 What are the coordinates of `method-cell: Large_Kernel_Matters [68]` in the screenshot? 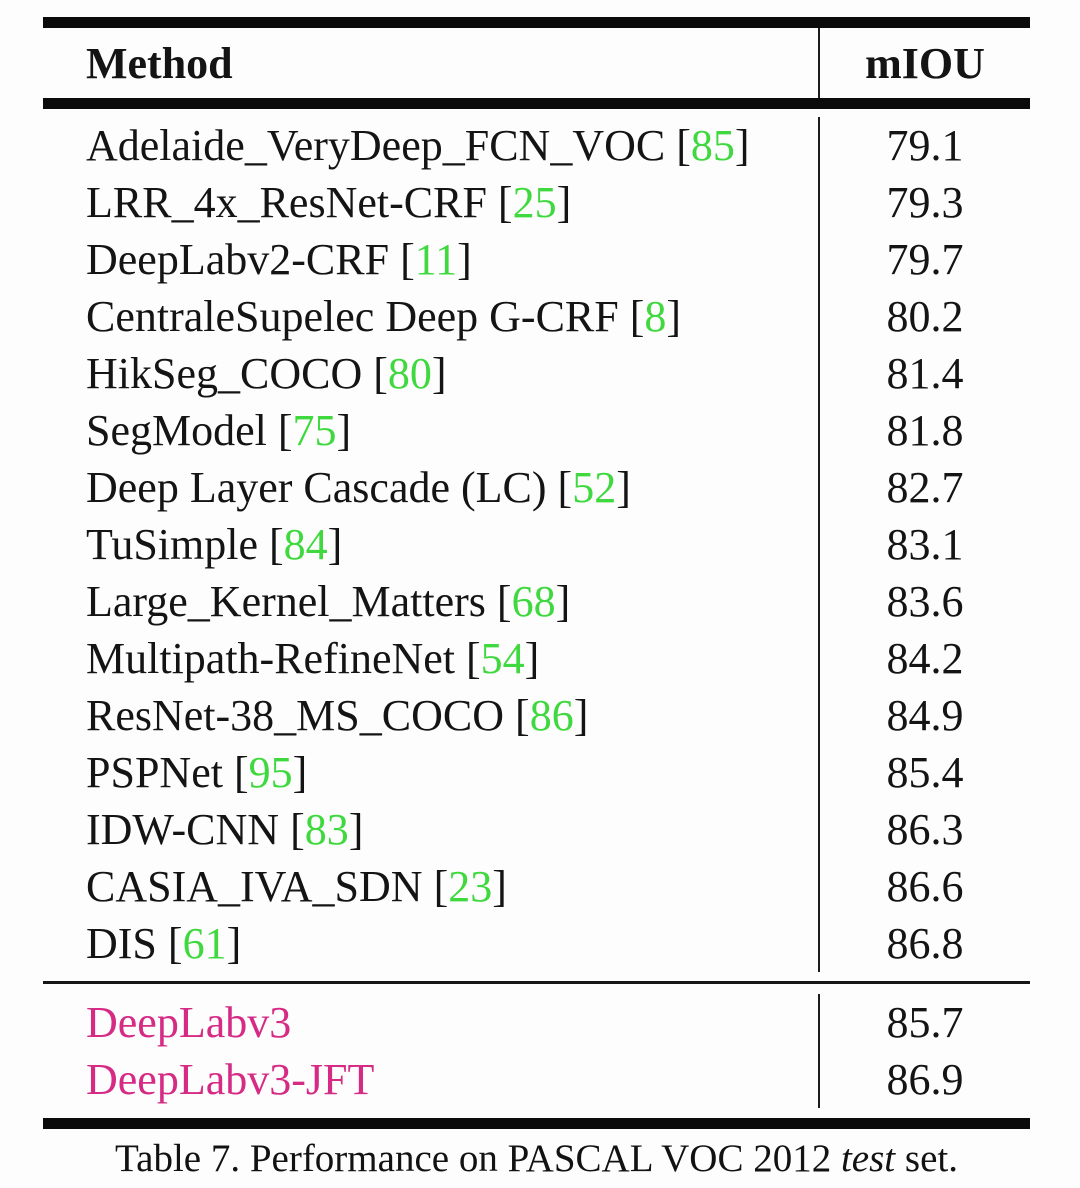 It's located at (430, 601).